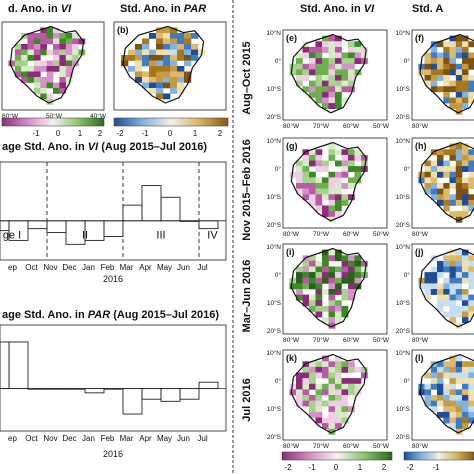 The height and width of the screenshot is (474, 474). What do you see at coordinates (419, 358) in the screenshot?
I see `panel-label: (l)` at bounding box center [419, 358].